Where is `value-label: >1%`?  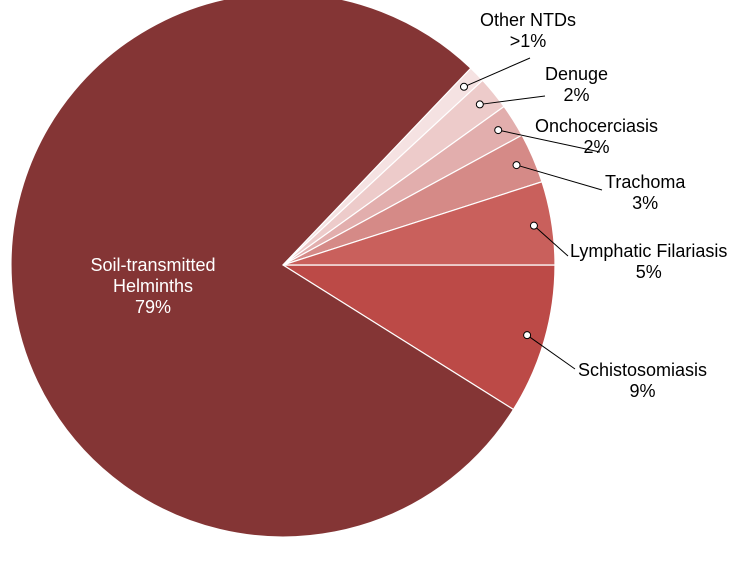
value-label: >1% is located at coordinates (528, 41).